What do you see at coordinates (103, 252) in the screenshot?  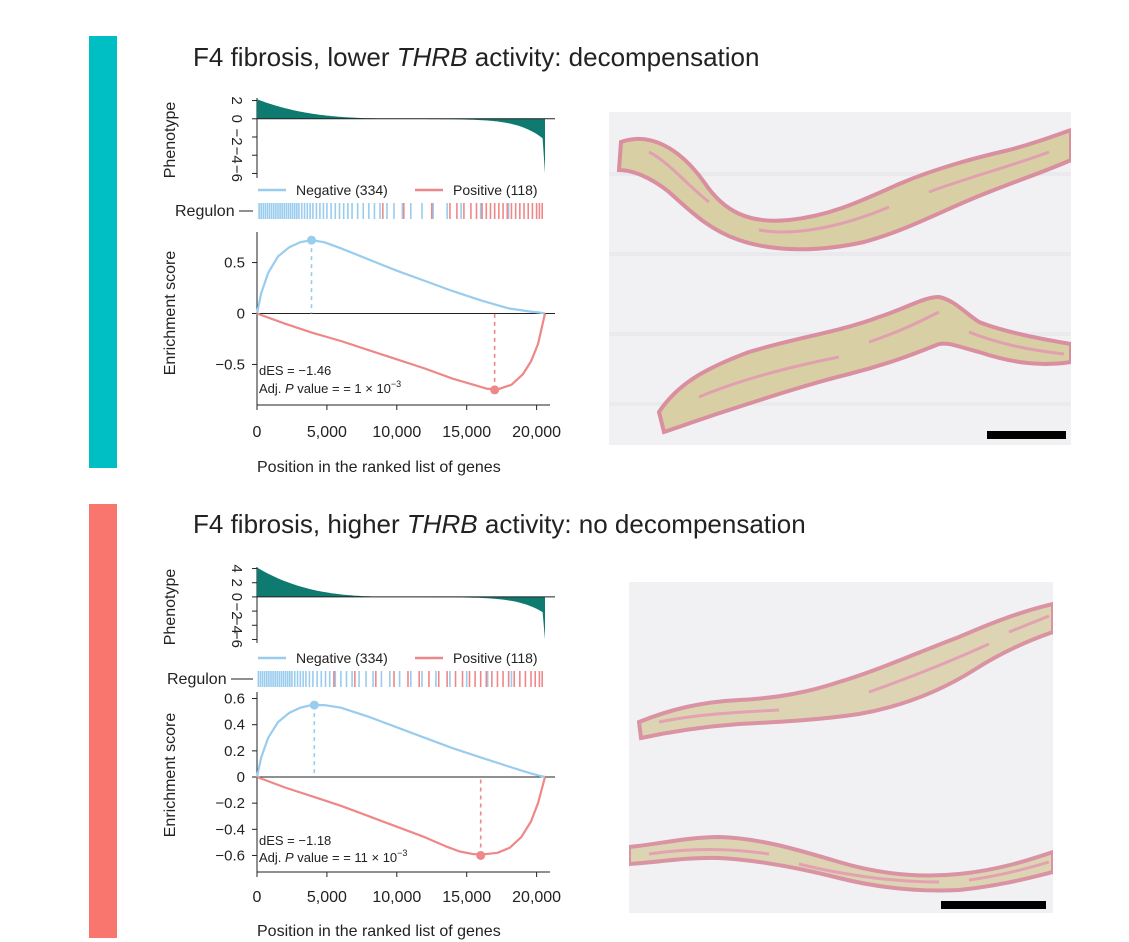 I see `panel-color-bar-top` at bounding box center [103, 252].